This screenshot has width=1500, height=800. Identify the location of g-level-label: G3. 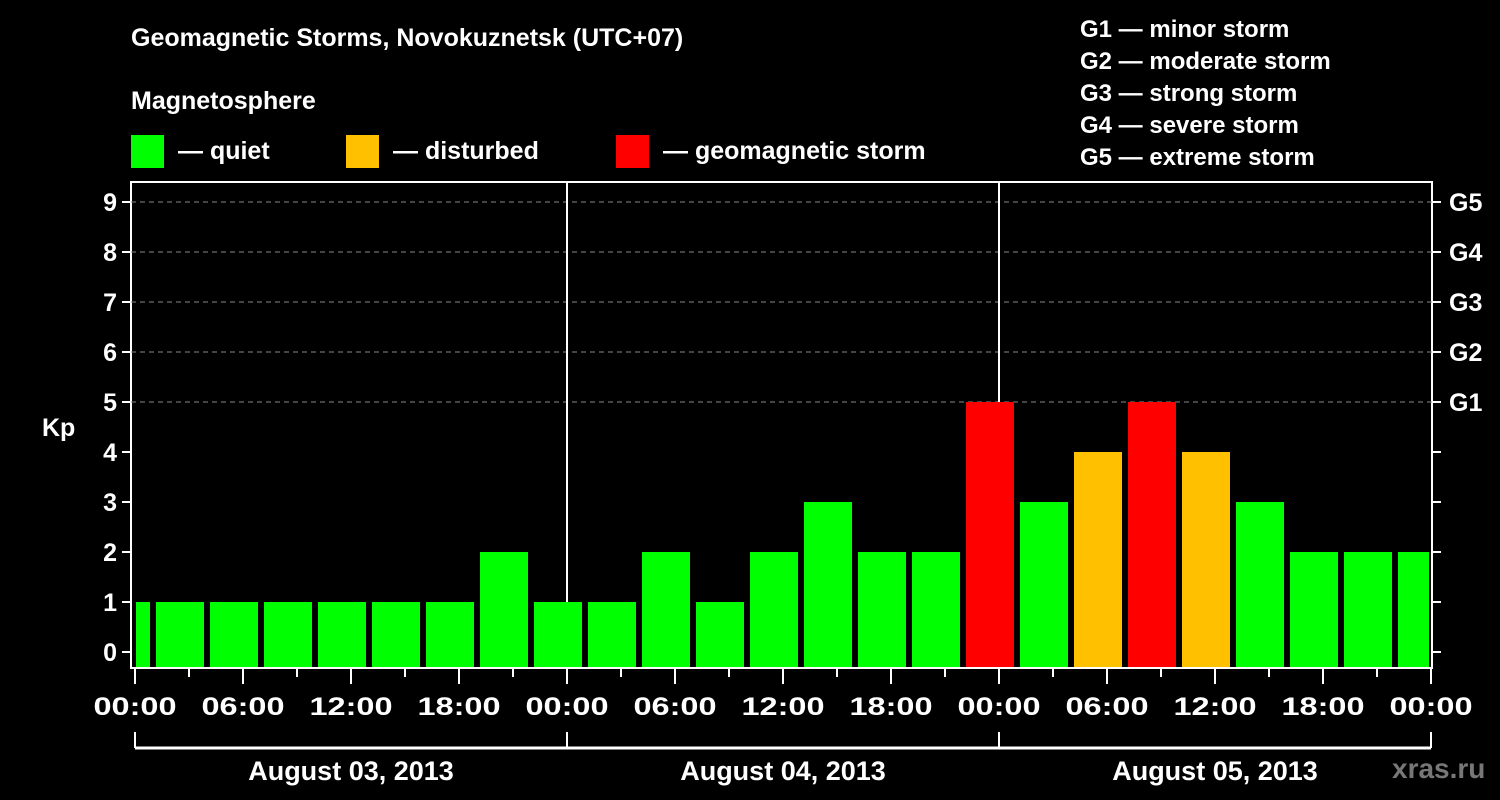
(1465, 303).